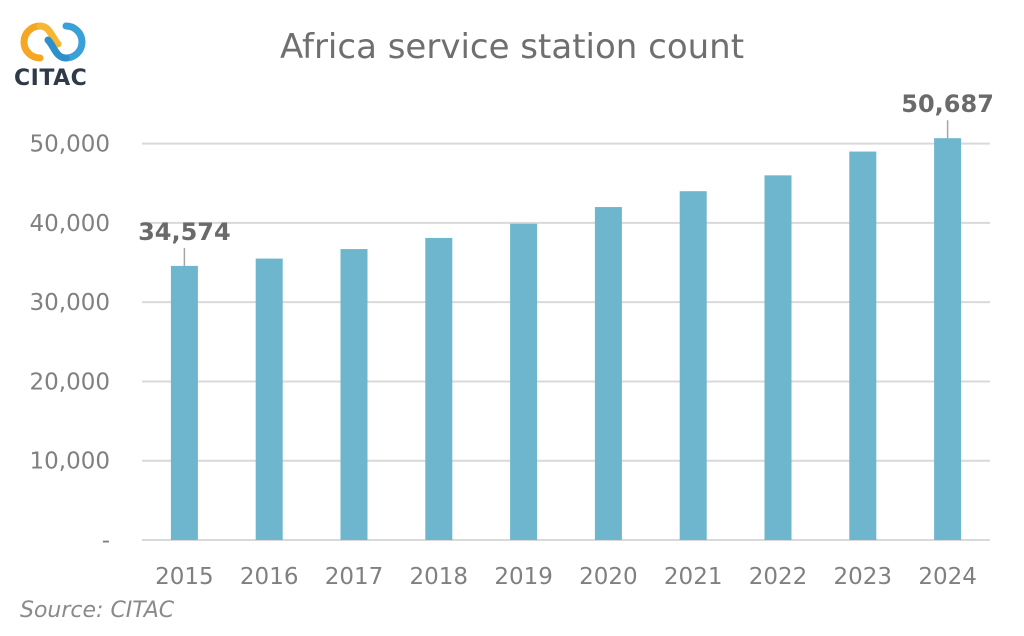 Image resolution: width=1024 pixels, height=636 pixels. Describe the element at coordinates (53, 42) in the screenshot. I see `linked-rings-logo-icon` at that location.